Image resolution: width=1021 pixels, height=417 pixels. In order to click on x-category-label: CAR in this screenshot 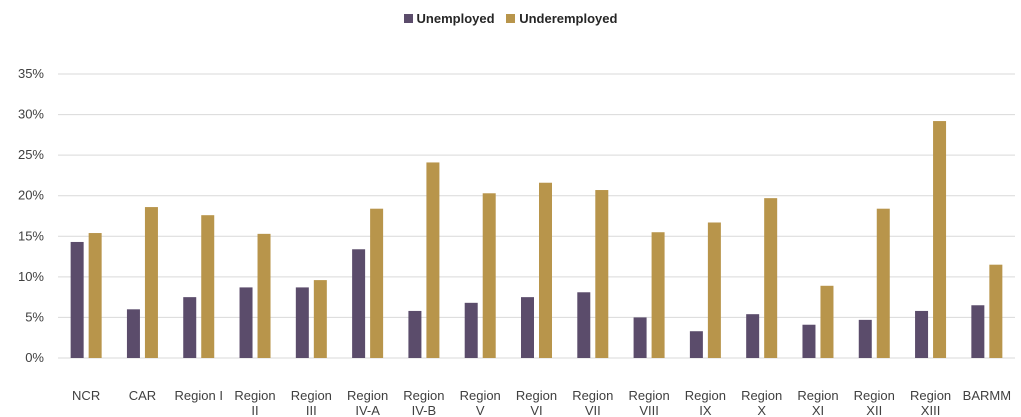, I will do `click(142, 395)`.